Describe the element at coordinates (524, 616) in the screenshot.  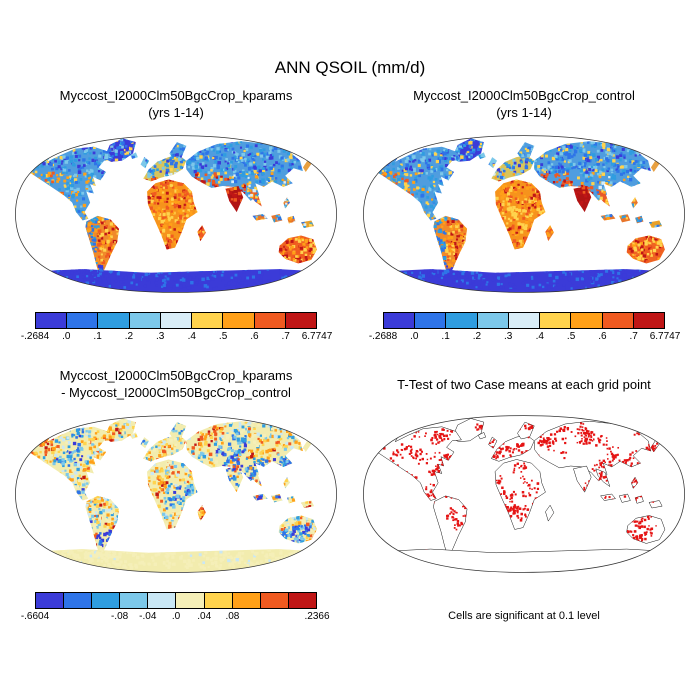
I see `significance-caption: Cells are significant at 0.1 level` at that location.